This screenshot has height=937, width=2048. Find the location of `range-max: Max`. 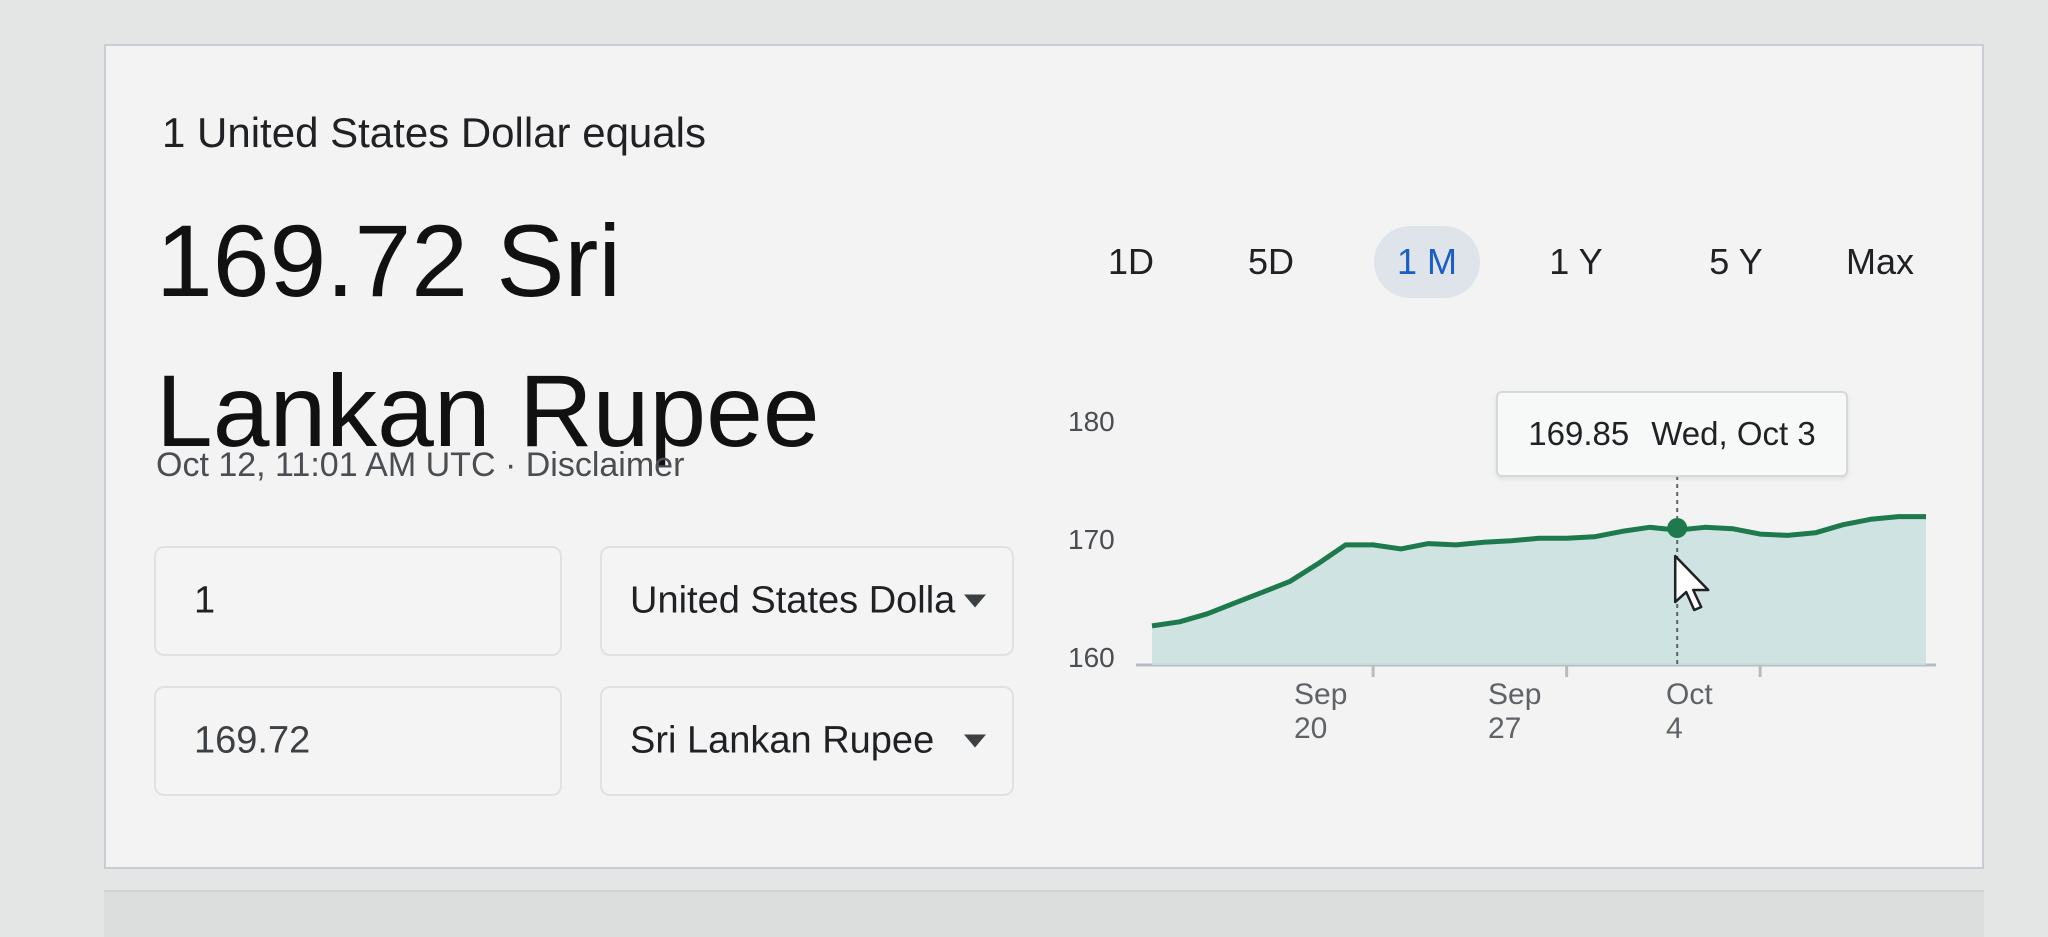

range-max: Max is located at coordinates (1879, 261).